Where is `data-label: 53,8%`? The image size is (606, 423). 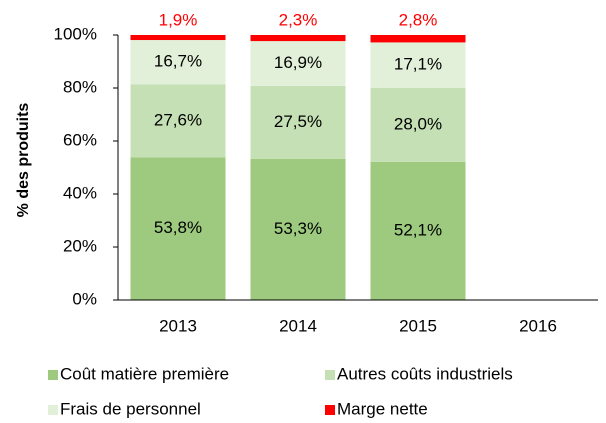
data-label: 53,8% is located at coordinates (178, 227).